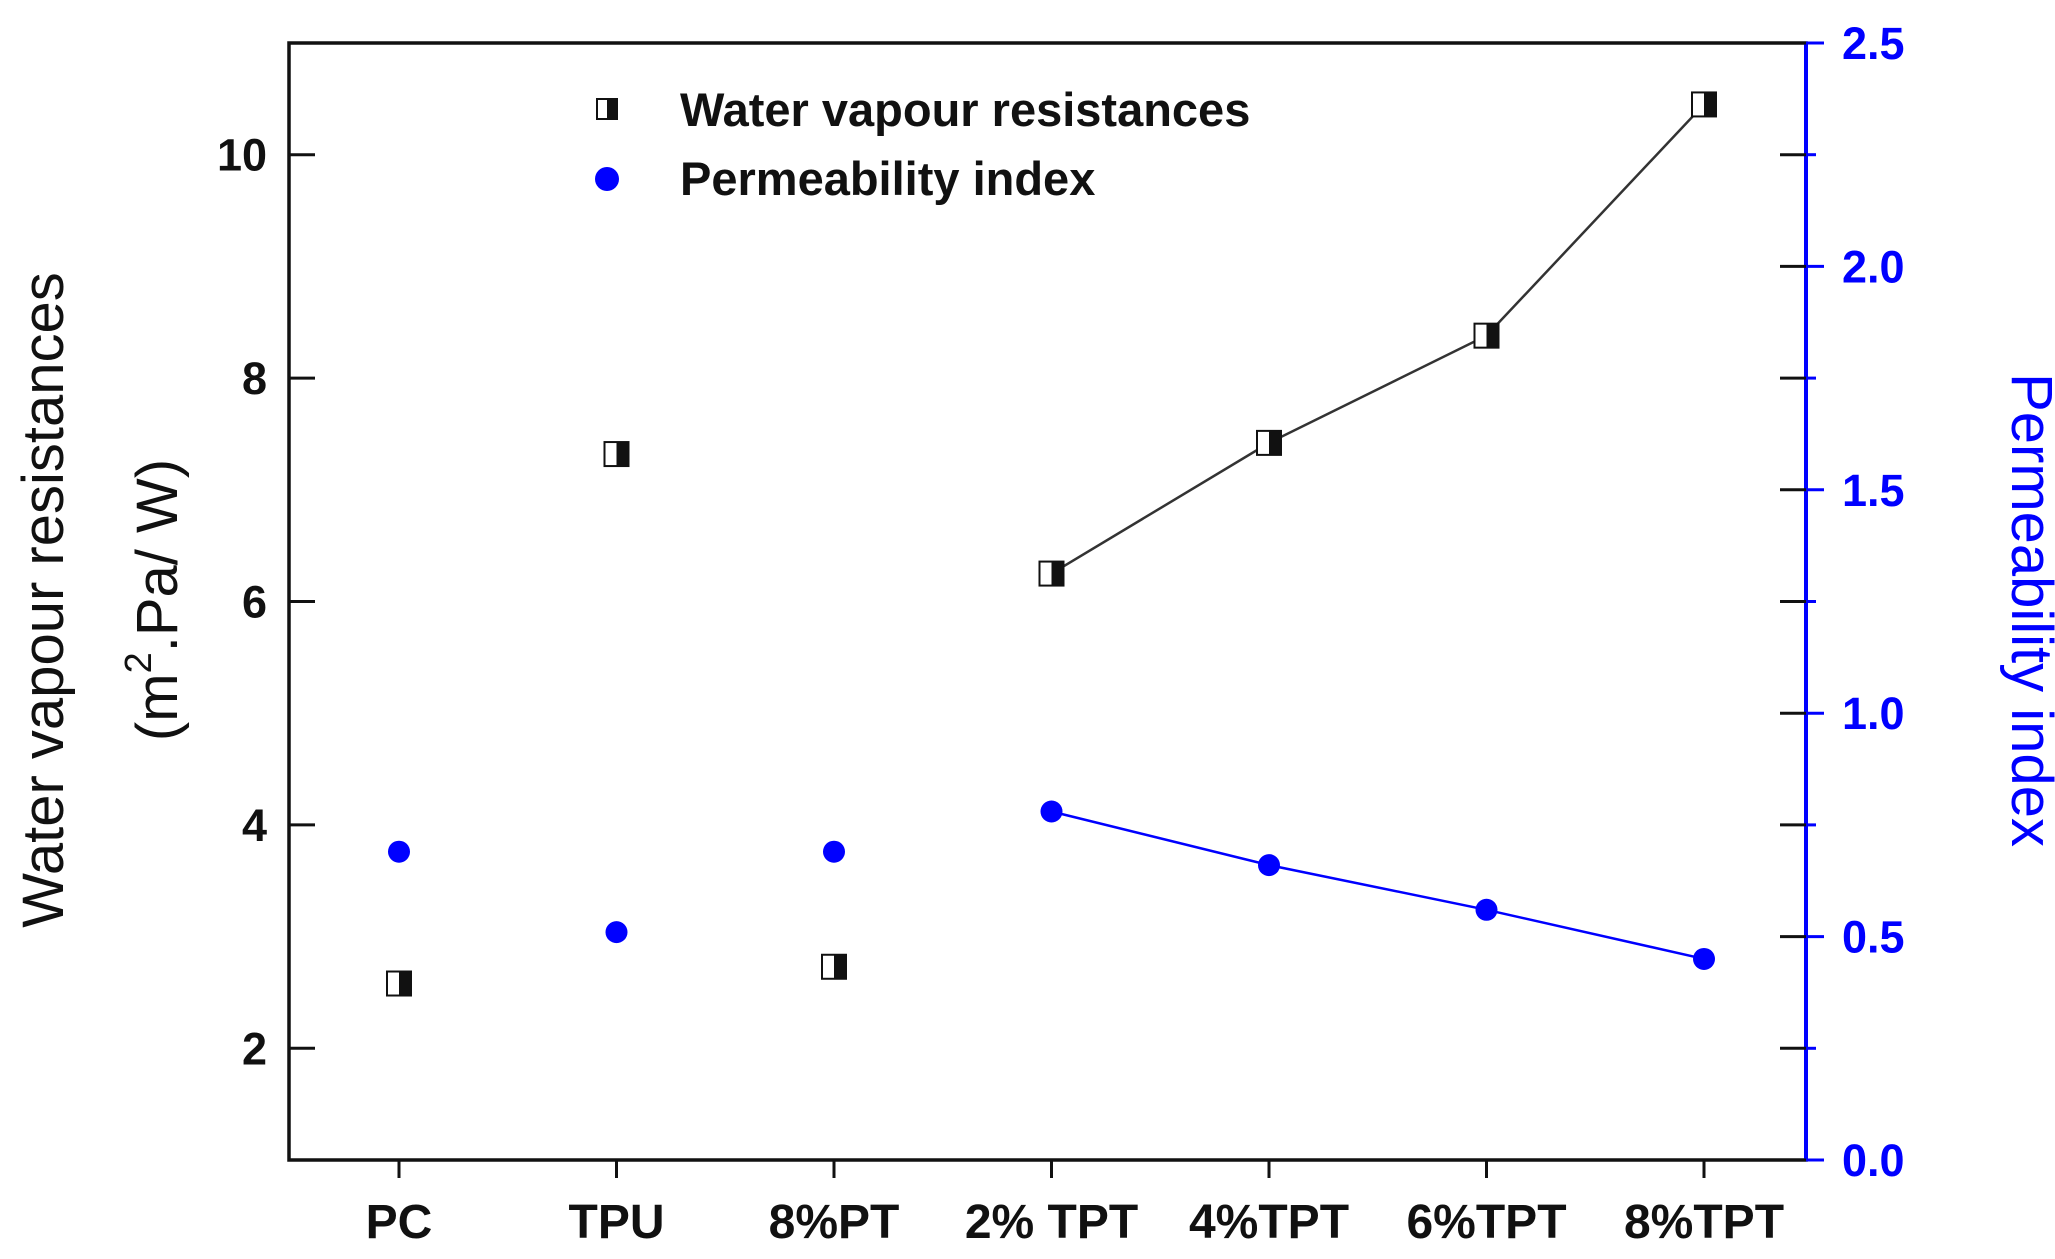 The height and width of the screenshot is (1259, 2055). What do you see at coordinates (254, 1048) in the screenshot?
I see `left-tick-label: 2` at bounding box center [254, 1048].